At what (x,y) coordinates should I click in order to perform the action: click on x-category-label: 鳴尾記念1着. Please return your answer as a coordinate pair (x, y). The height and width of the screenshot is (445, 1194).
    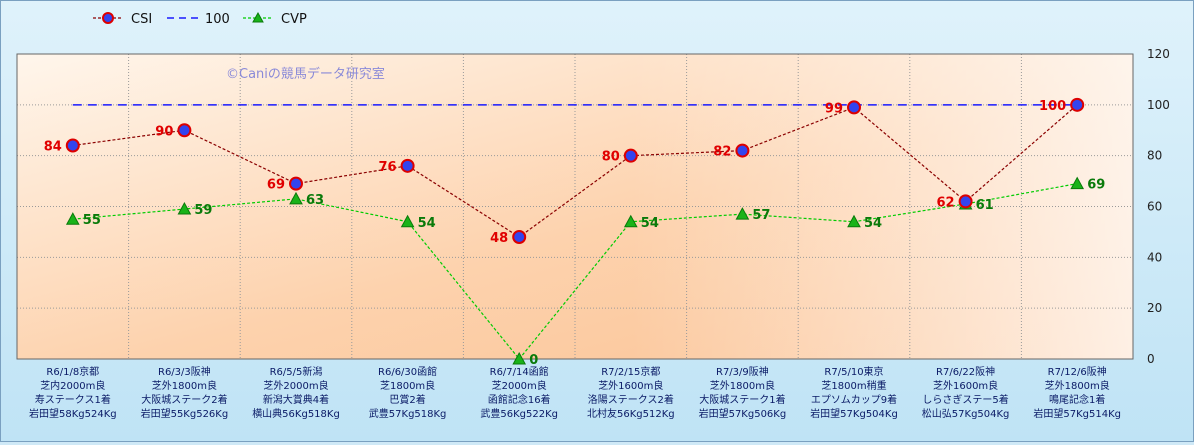
    Looking at the image, I should click on (1077, 399).